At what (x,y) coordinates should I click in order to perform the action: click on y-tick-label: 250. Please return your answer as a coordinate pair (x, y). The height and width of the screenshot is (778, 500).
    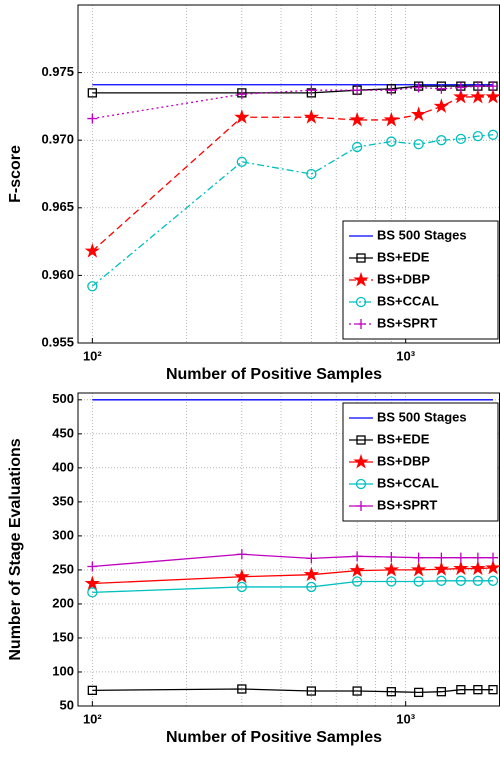
    Looking at the image, I should click on (63, 568).